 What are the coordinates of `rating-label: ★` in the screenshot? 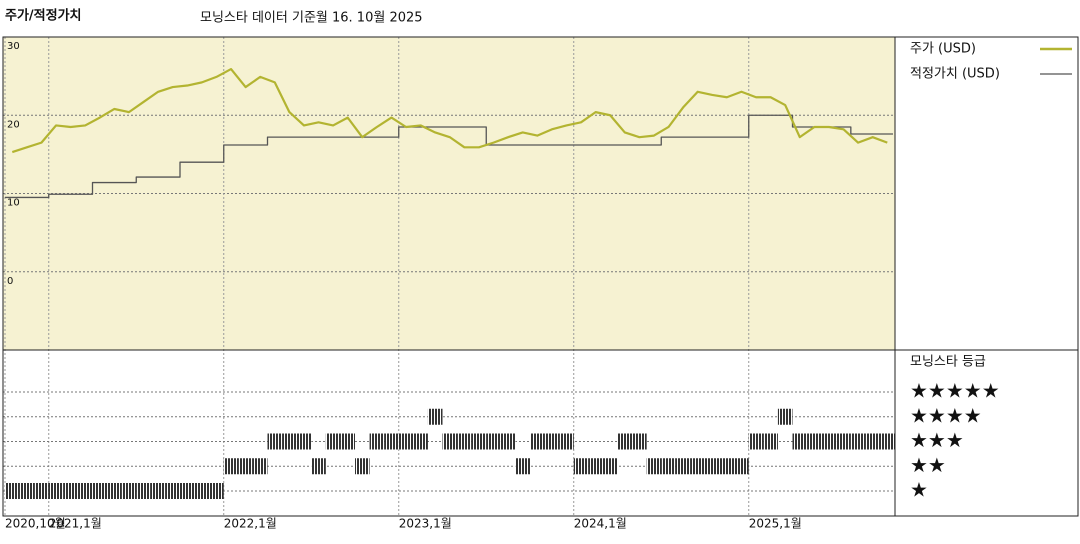 It's located at (919, 490).